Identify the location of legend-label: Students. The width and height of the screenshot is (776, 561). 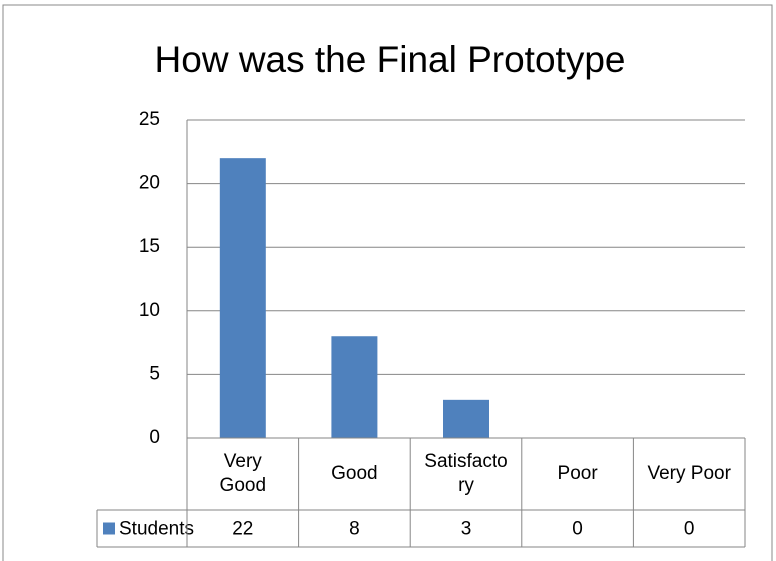
(156, 529).